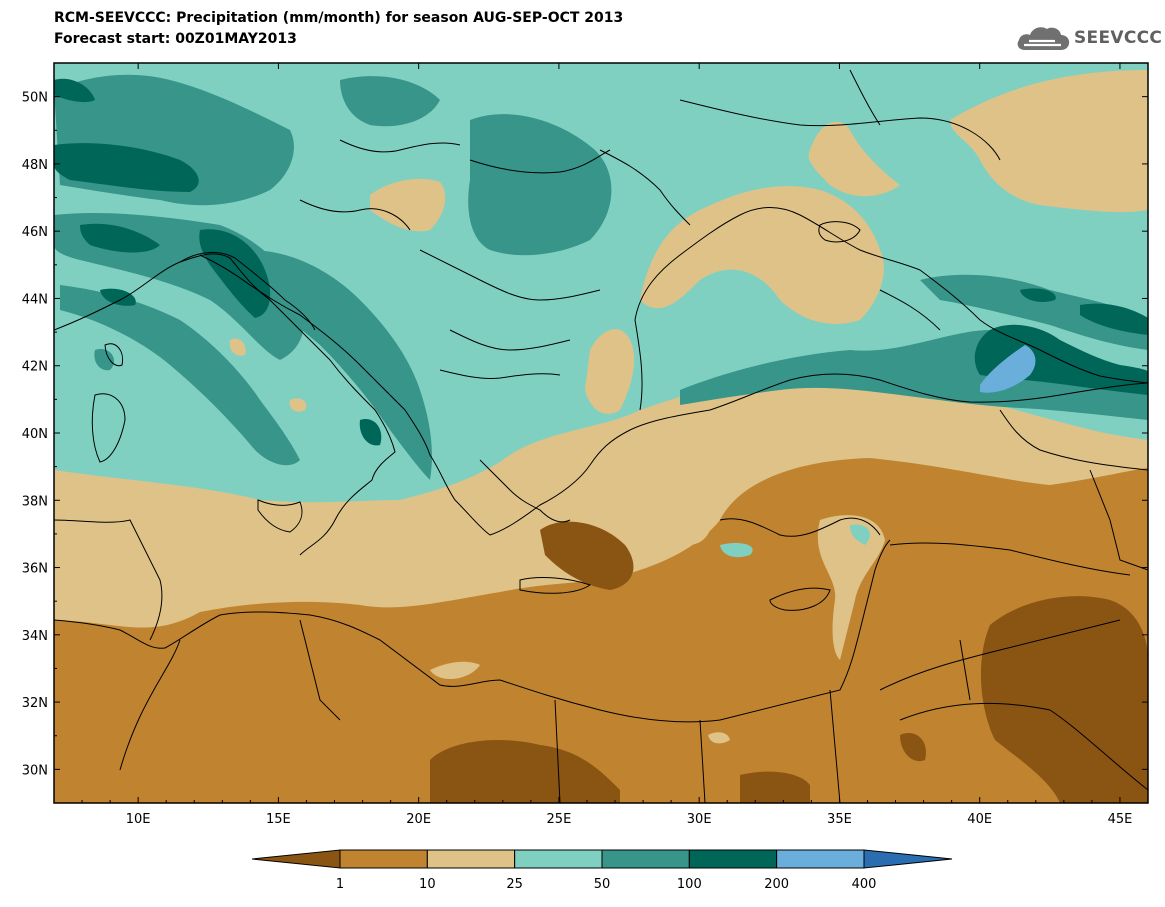 Image resolution: width=1165 pixels, height=907 pixels. I want to click on colorbar-label: 1, so click(340, 884).